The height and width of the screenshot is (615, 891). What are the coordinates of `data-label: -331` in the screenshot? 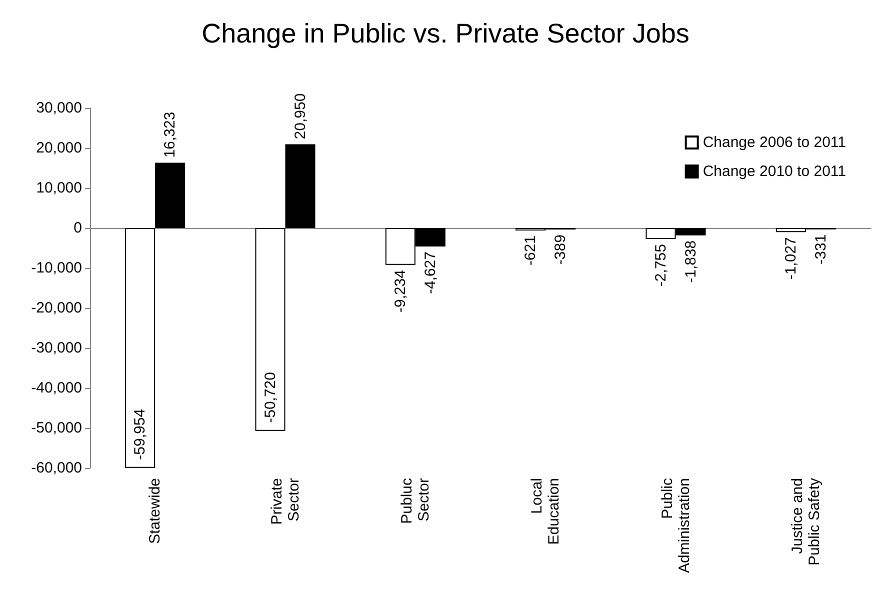 It's located at (821, 249).